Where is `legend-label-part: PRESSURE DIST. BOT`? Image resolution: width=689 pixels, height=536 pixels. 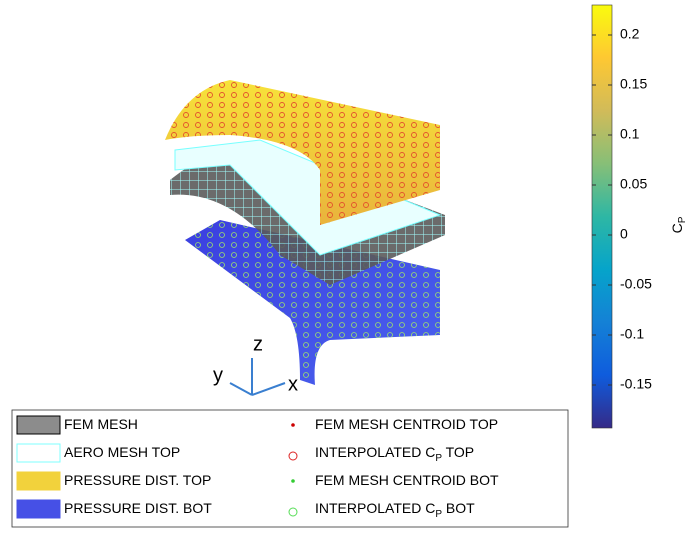
legend-label-part: PRESSURE DIST. BOT is located at coordinates (138, 508).